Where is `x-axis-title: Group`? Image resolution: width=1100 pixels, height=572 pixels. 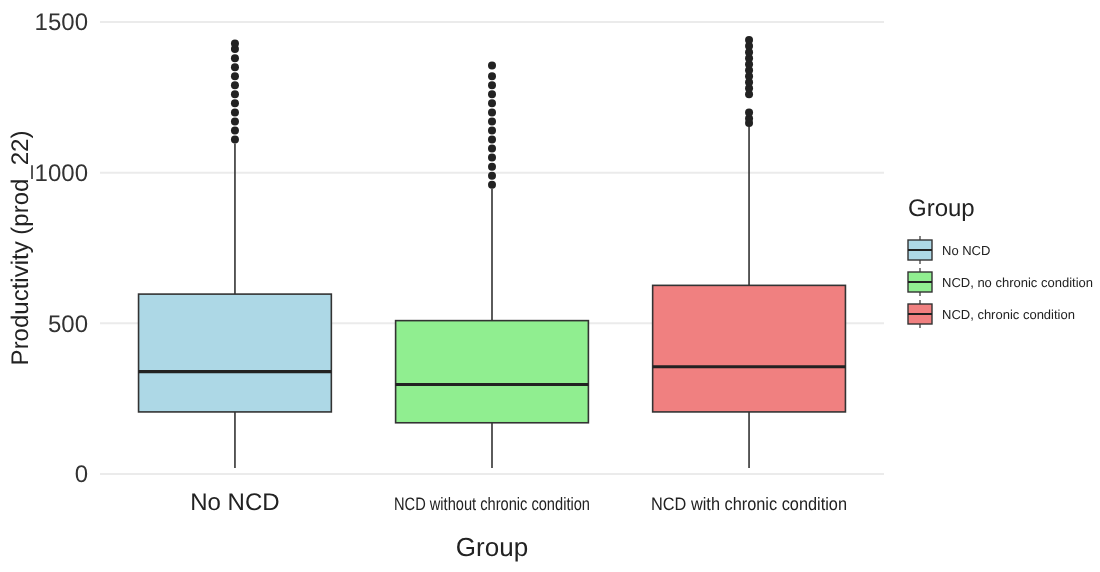
x-axis-title: Group is located at coordinates (492, 547).